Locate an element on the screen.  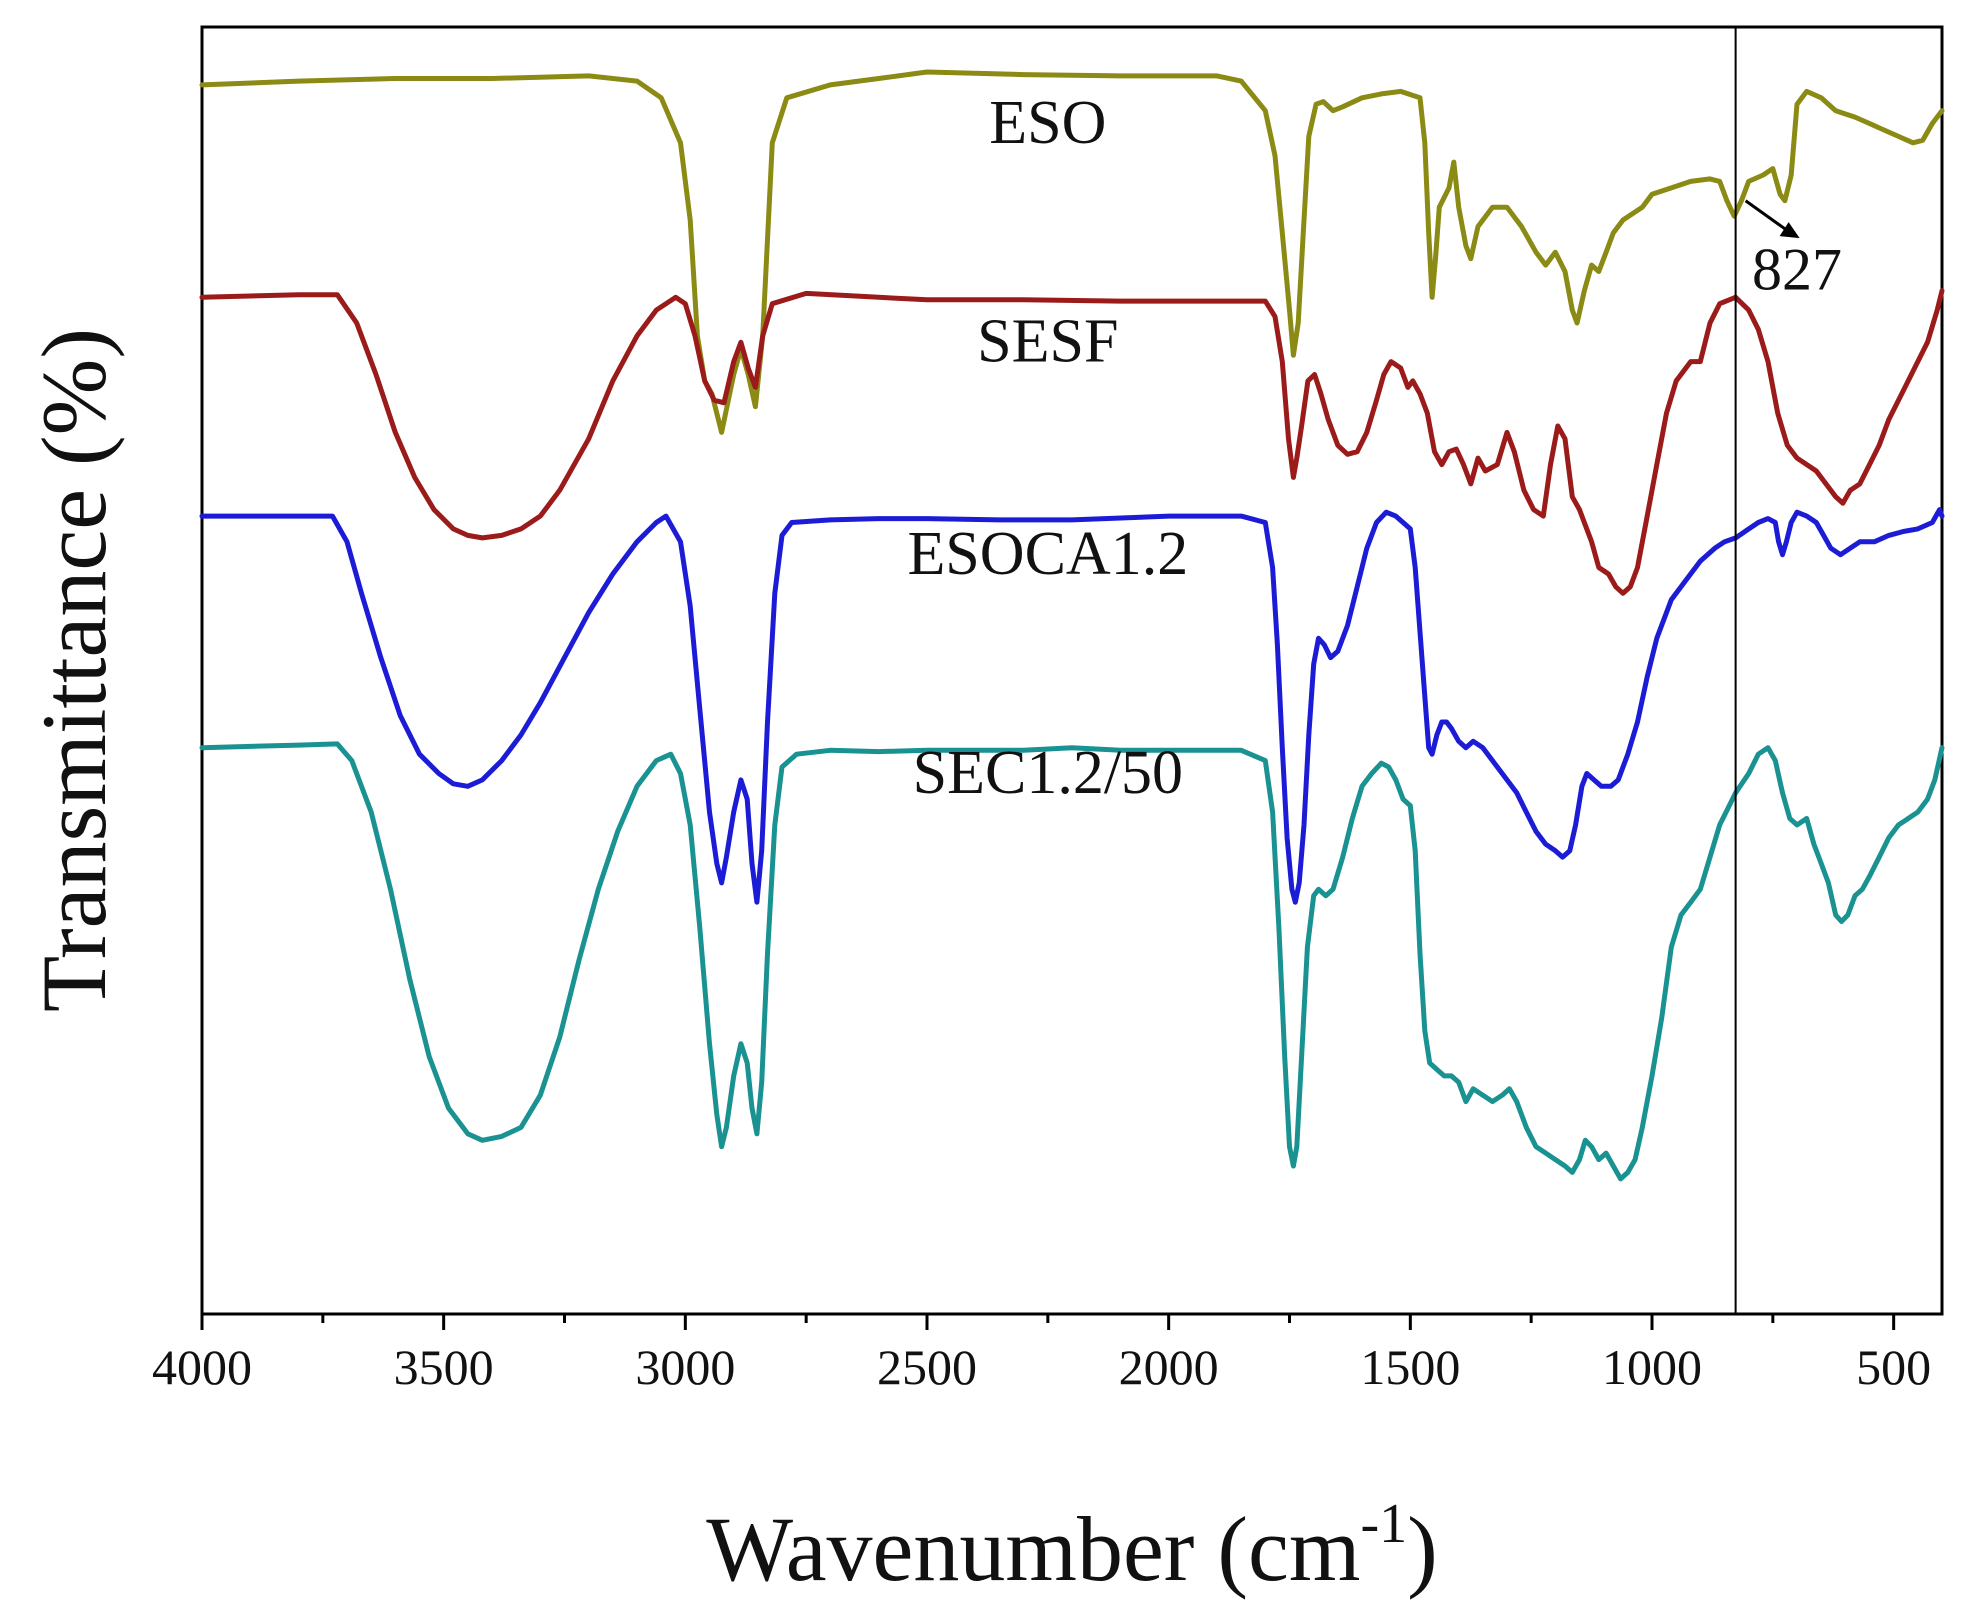
annotation-827: 827 is located at coordinates (1788, 670).